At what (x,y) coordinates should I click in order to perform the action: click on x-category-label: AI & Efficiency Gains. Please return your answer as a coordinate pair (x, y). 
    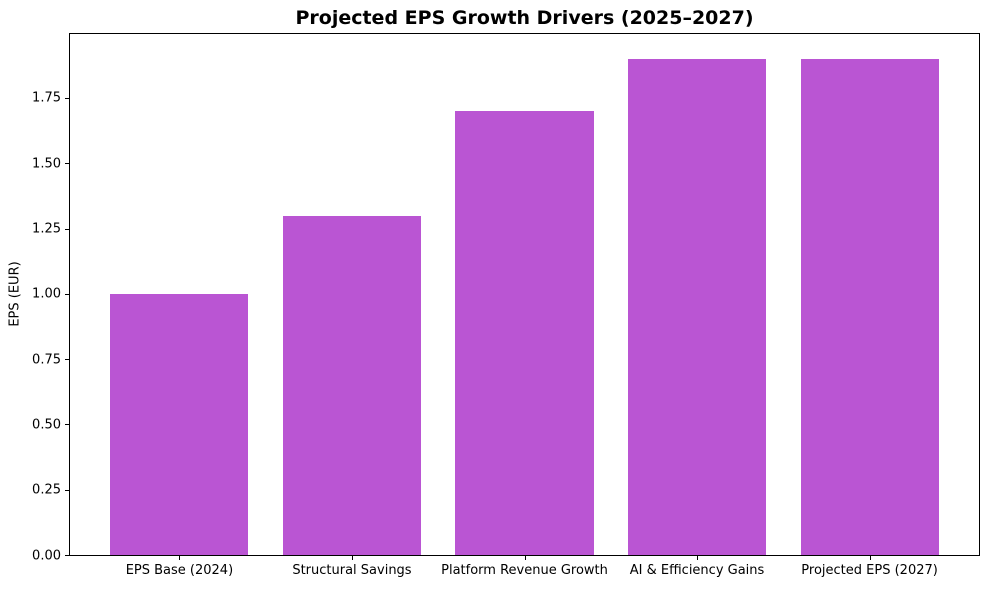
    Looking at the image, I should click on (697, 570).